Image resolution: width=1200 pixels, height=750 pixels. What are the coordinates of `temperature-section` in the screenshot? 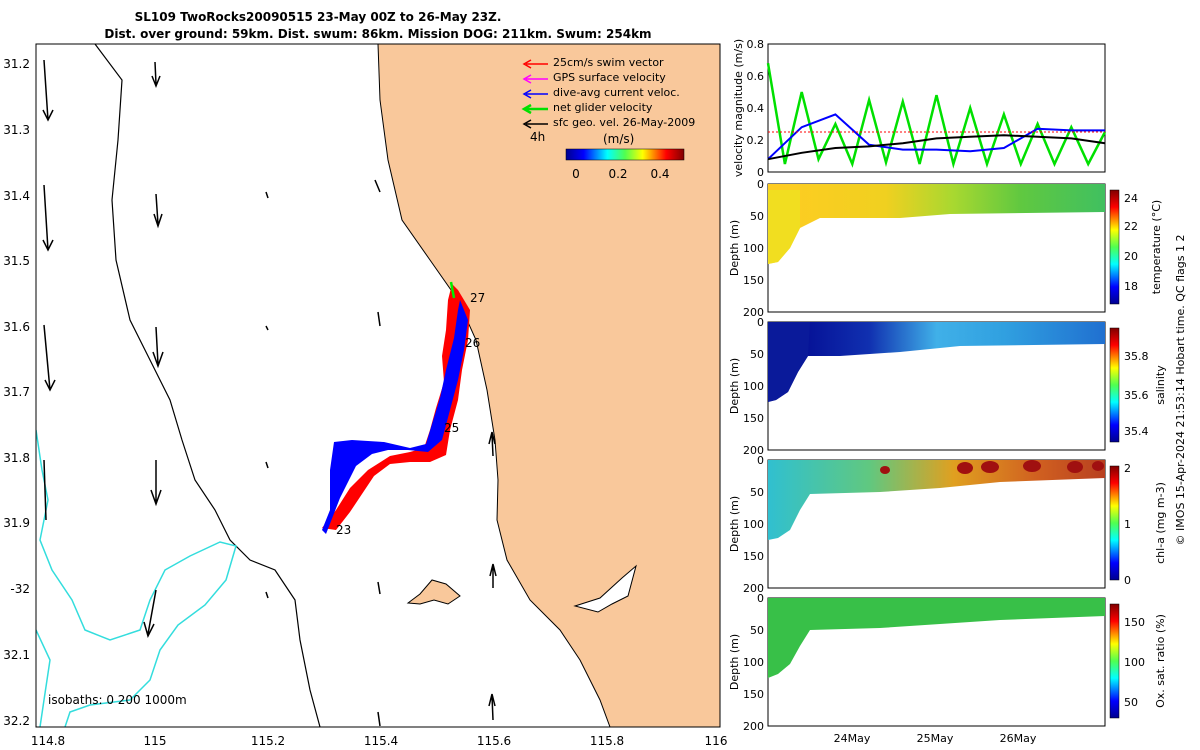 It's located at (943, 248).